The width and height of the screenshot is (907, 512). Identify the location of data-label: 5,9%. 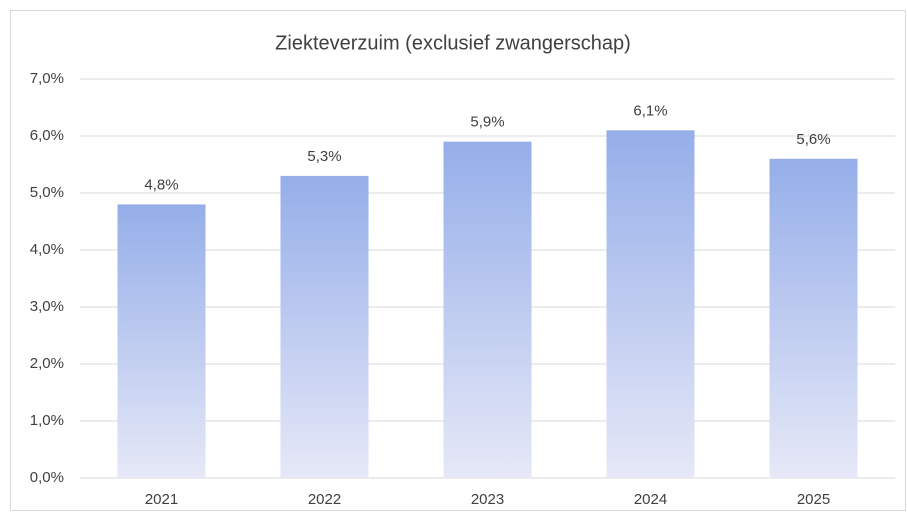
(487, 122).